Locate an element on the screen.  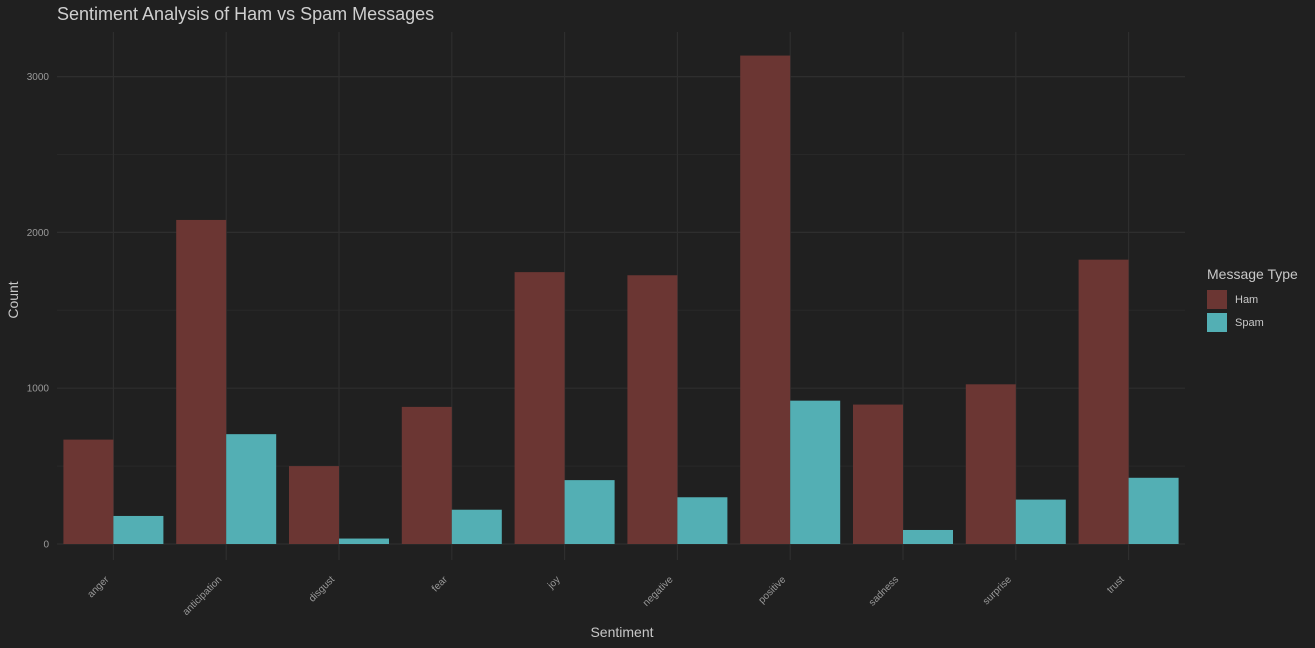
bar-ham-positive is located at coordinates (765, 299).